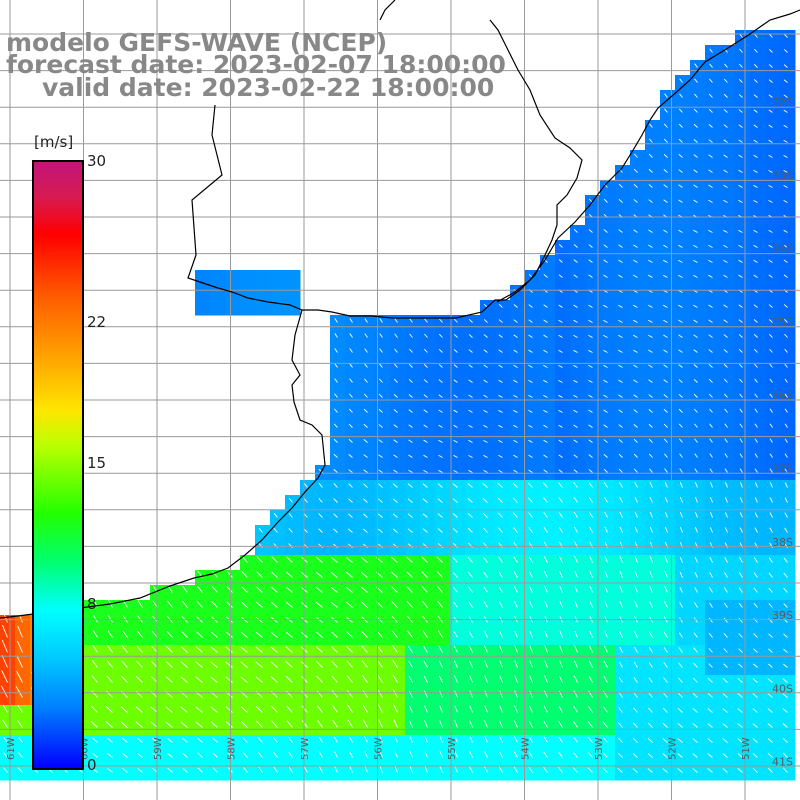 Image resolution: width=800 pixels, height=800 pixels. I want to click on colorbar, so click(58, 465).